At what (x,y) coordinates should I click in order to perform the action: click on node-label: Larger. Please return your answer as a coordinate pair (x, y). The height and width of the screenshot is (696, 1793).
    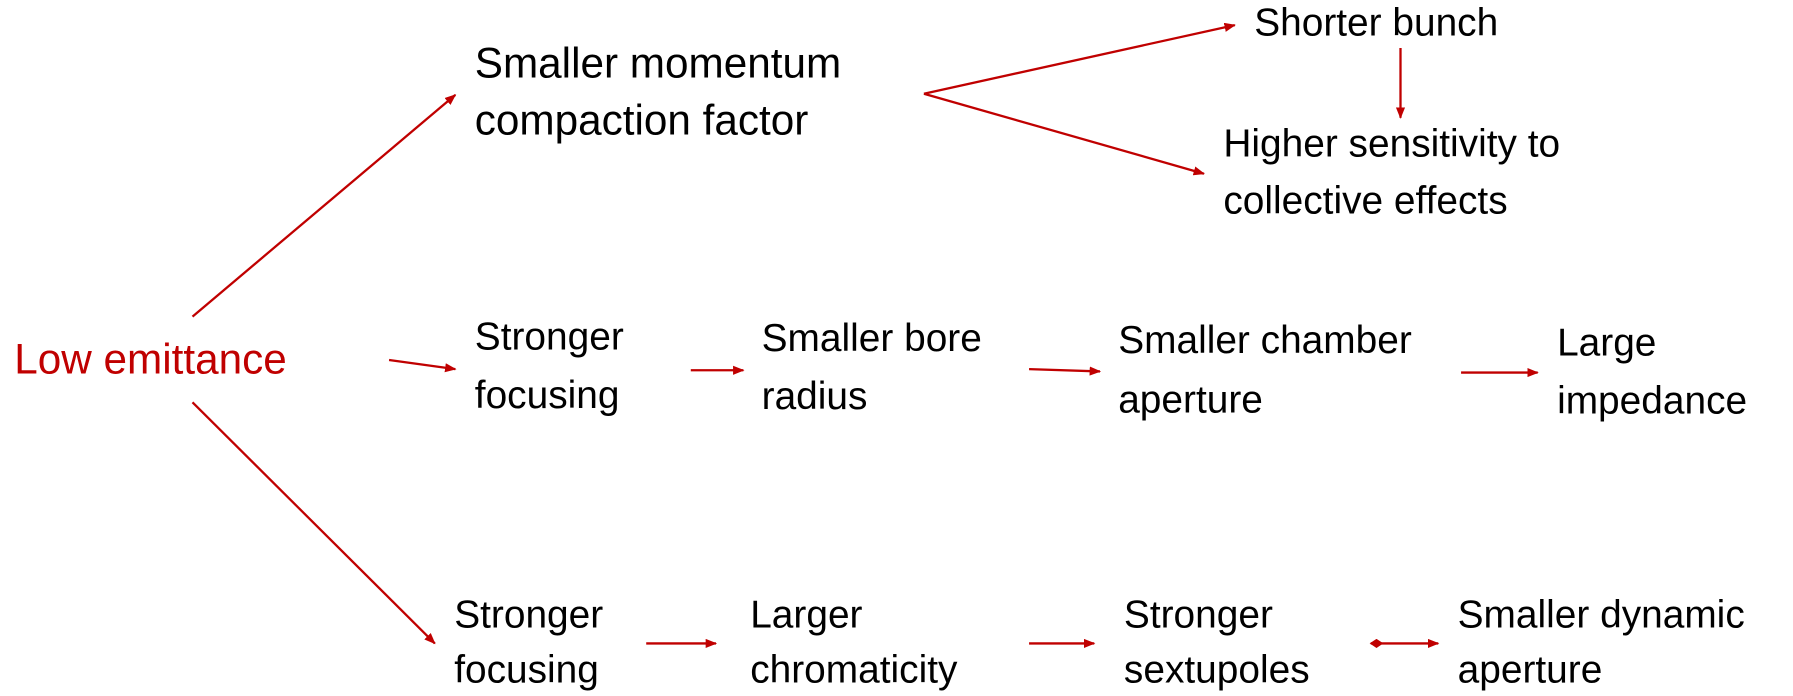
    Looking at the image, I should click on (806, 614).